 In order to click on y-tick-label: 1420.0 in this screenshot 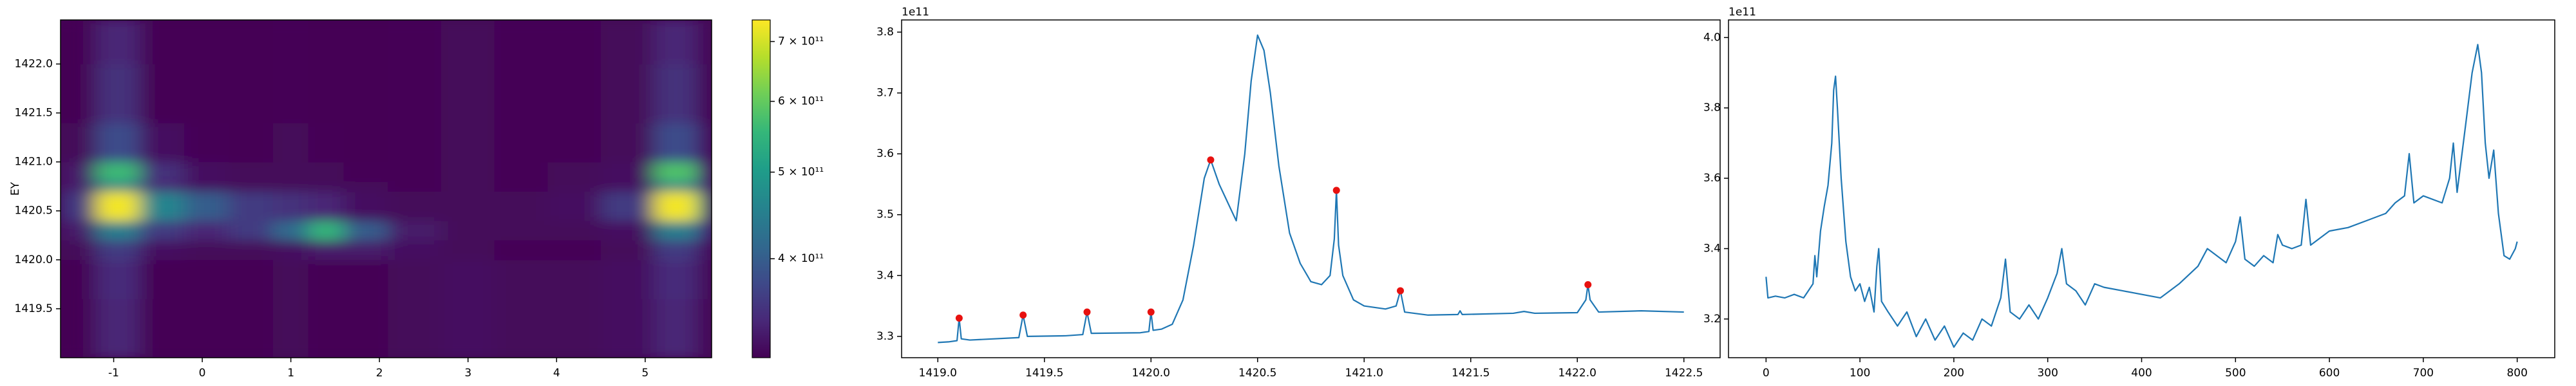, I will do `click(34, 259)`.